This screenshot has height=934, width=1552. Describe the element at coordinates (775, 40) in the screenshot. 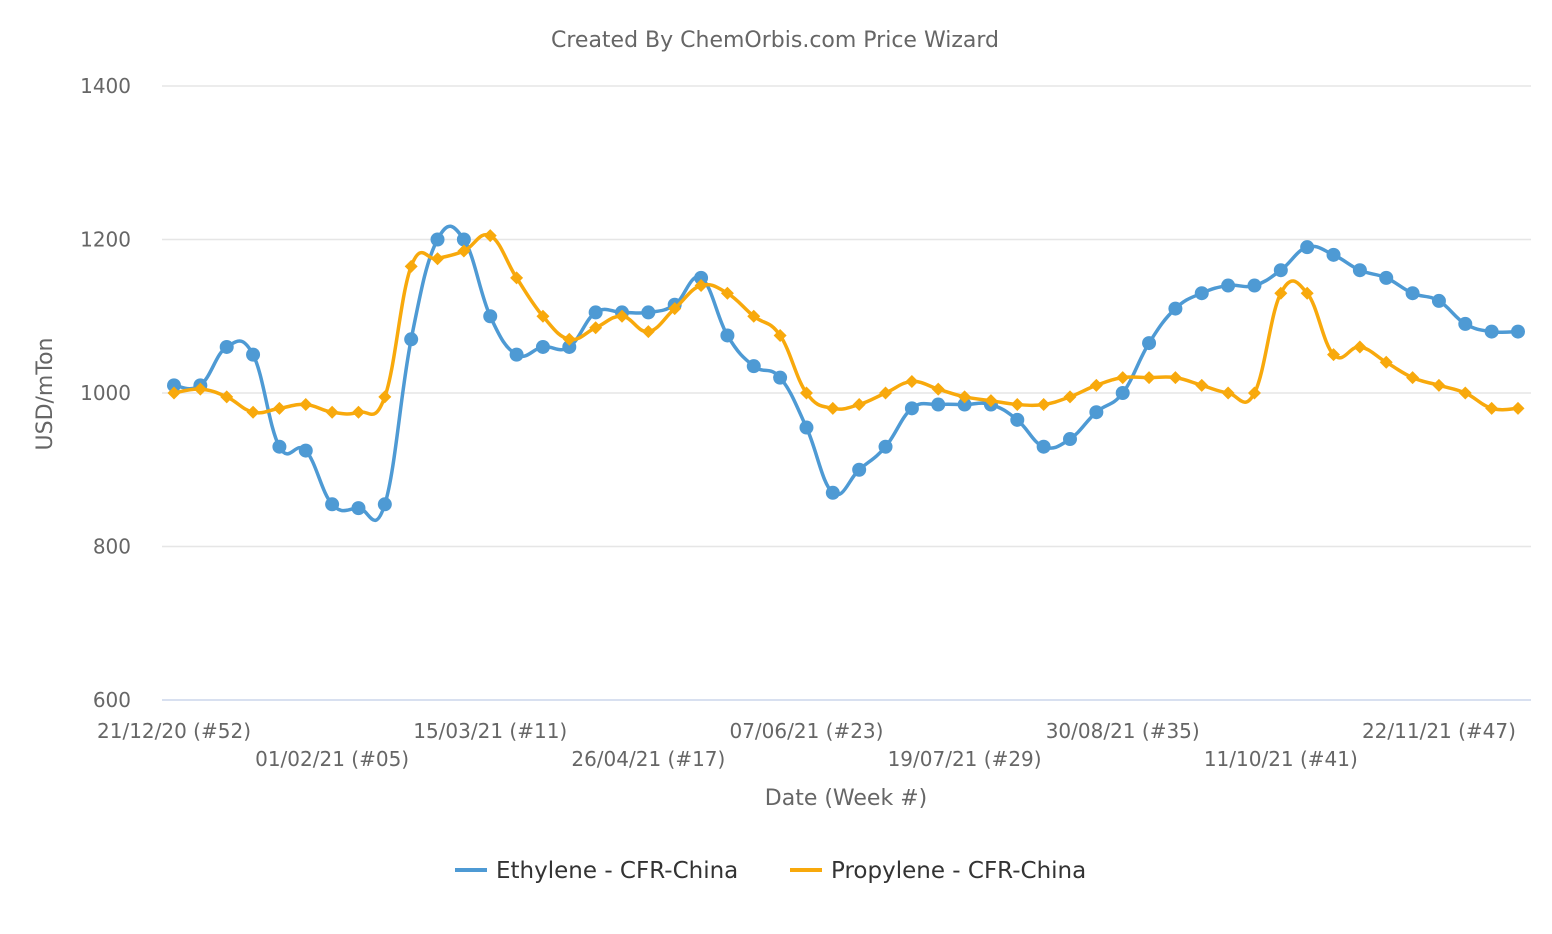

I see `chart-title: Created By ChemOrbis.com Price Wizard` at that location.